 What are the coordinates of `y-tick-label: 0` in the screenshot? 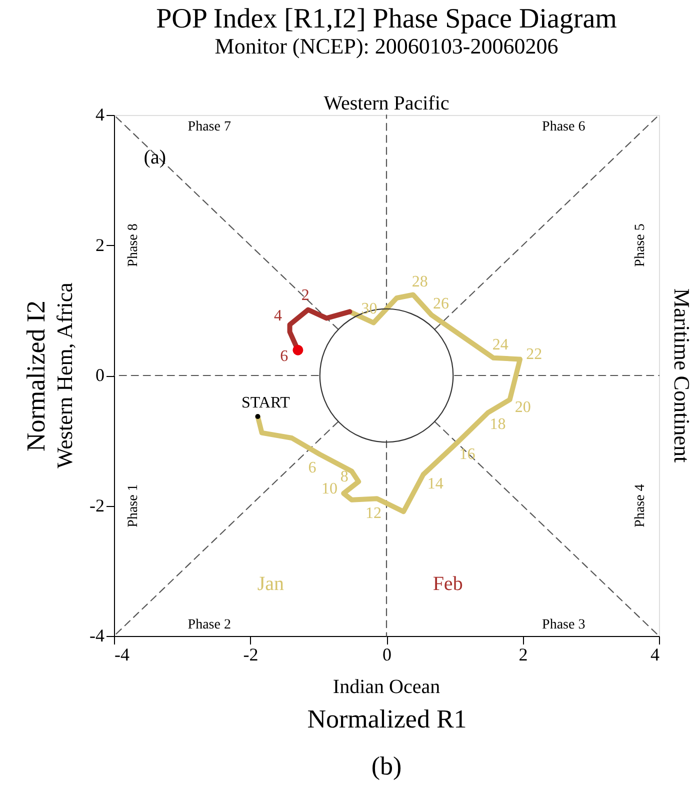 It's located at (100, 375).